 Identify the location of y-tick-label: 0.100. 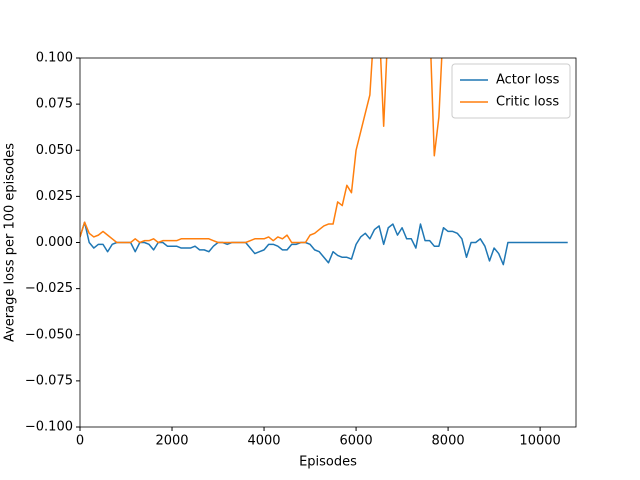
(54, 58).